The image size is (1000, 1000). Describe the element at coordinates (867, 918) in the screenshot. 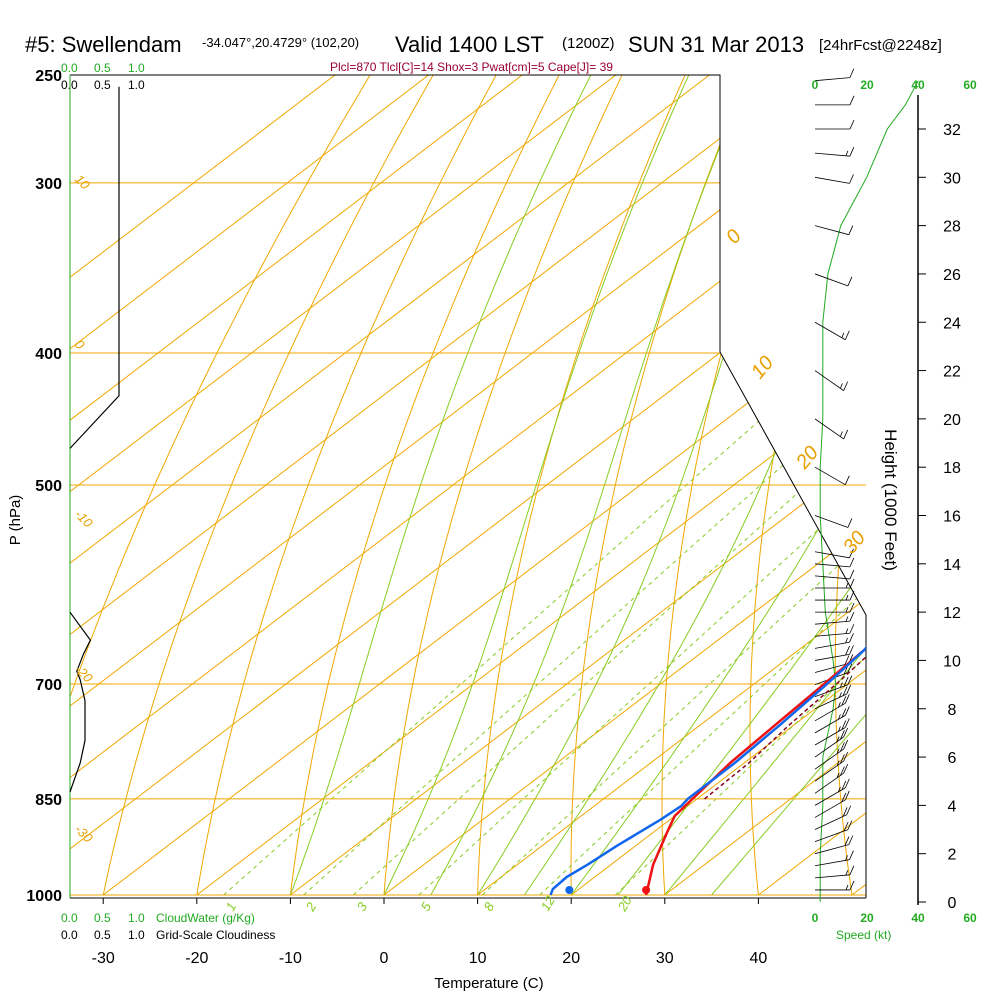

I see `speed-tick-bottom-label: 20` at that location.